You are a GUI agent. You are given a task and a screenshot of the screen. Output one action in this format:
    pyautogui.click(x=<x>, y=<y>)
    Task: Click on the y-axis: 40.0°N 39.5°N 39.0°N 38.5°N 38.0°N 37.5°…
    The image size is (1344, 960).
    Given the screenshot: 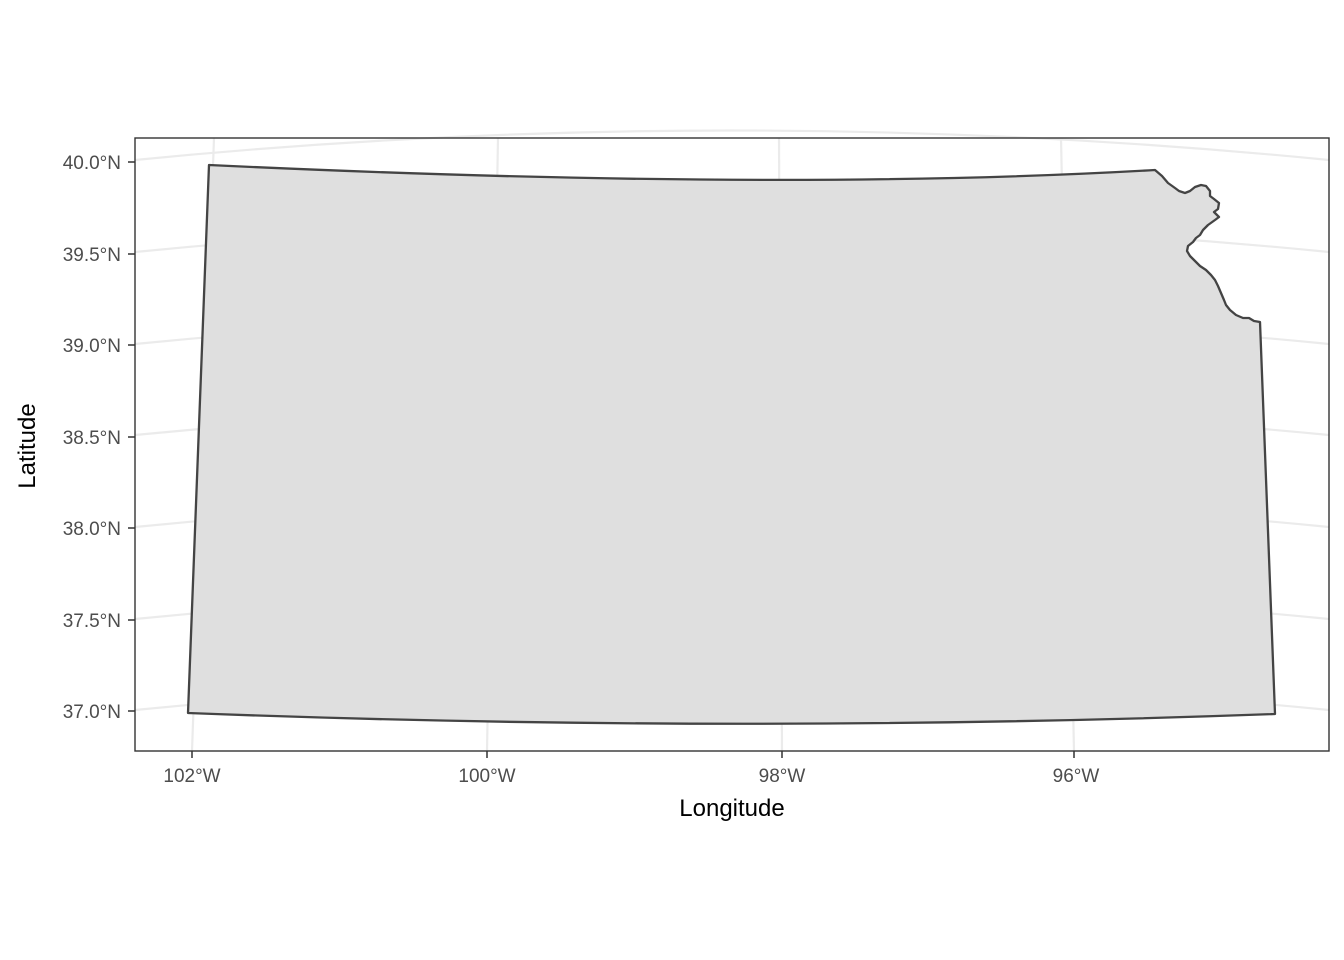 What is the action you would take?
    pyautogui.click(x=74, y=438)
    